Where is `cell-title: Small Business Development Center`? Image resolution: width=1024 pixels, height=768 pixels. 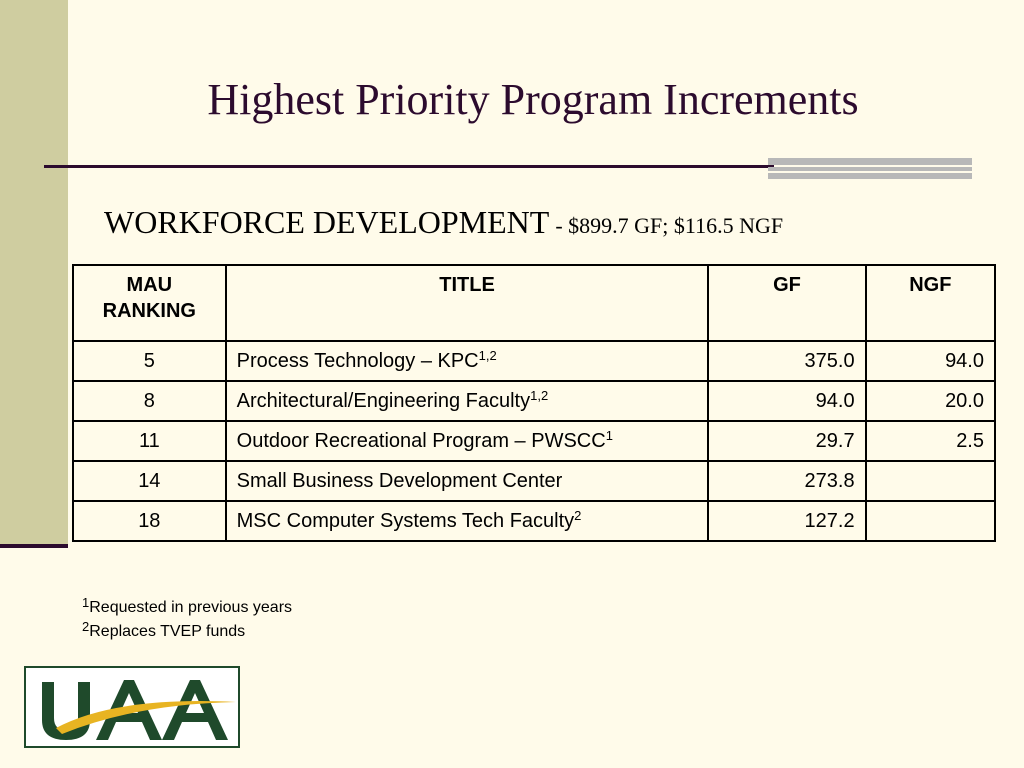
cell-title: Small Business Development Center is located at coordinates (467, 481).